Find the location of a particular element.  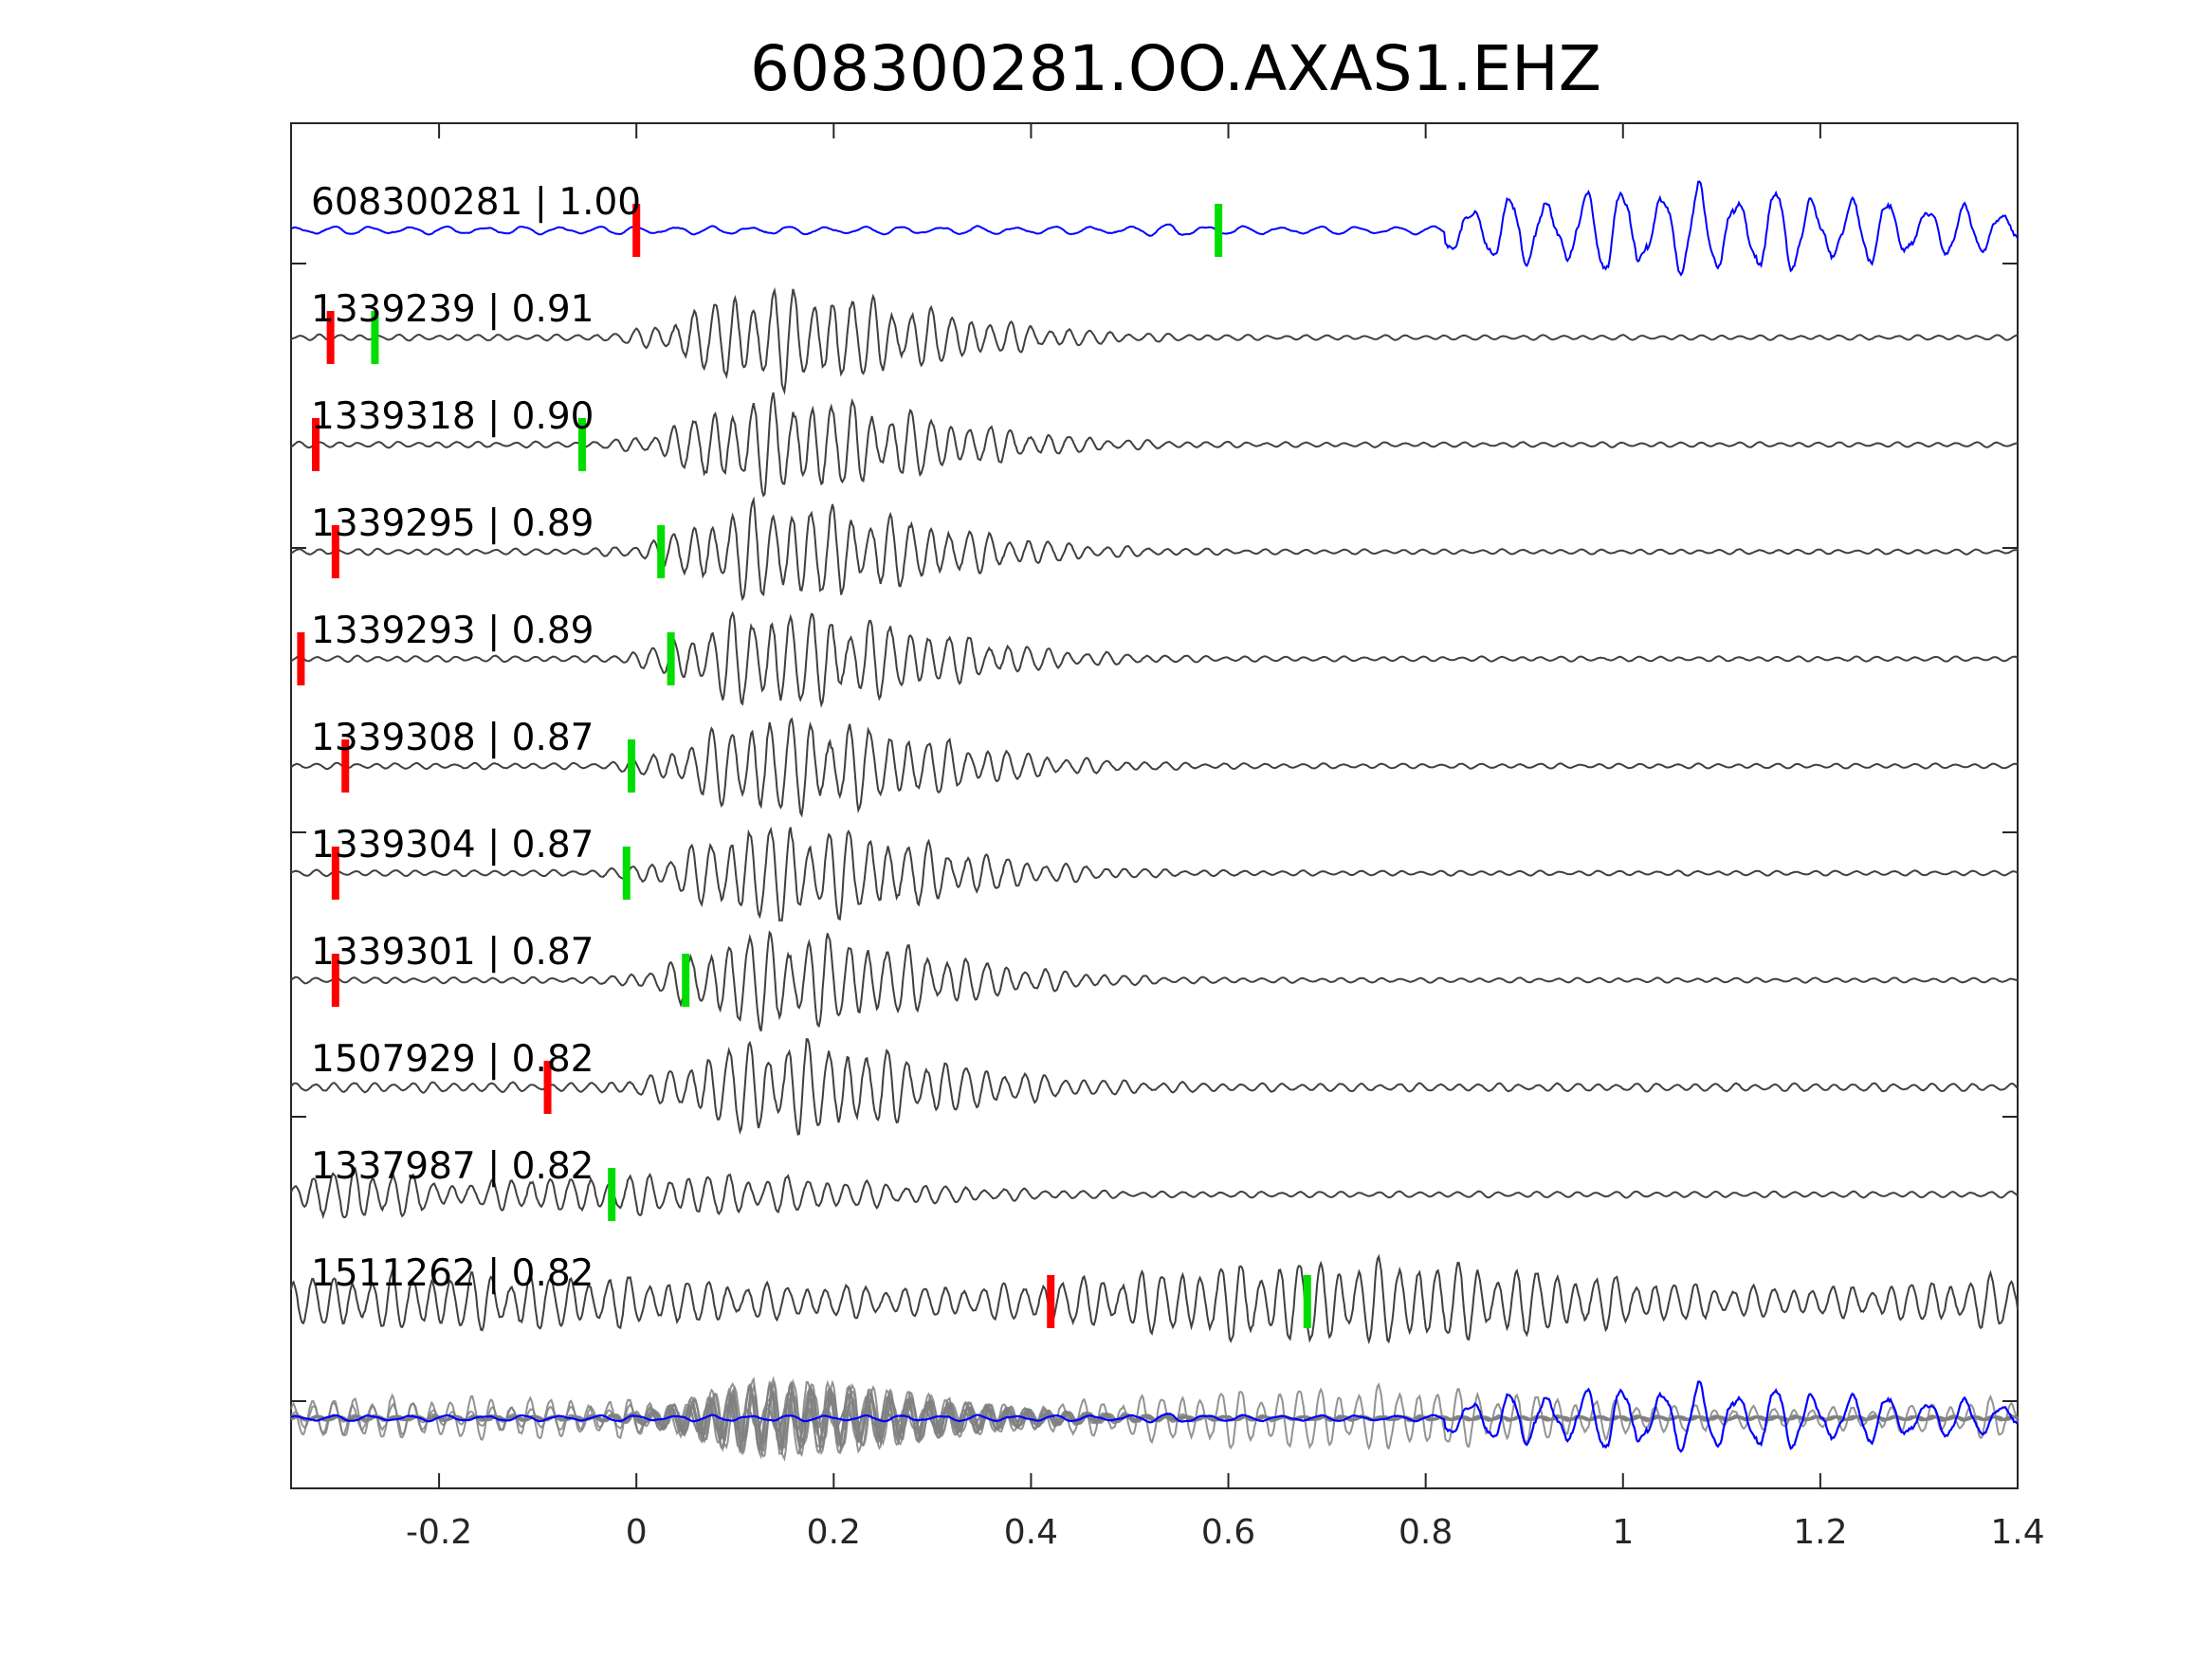

x-tick-label: 1 is located at coordinates (1623, 1532).